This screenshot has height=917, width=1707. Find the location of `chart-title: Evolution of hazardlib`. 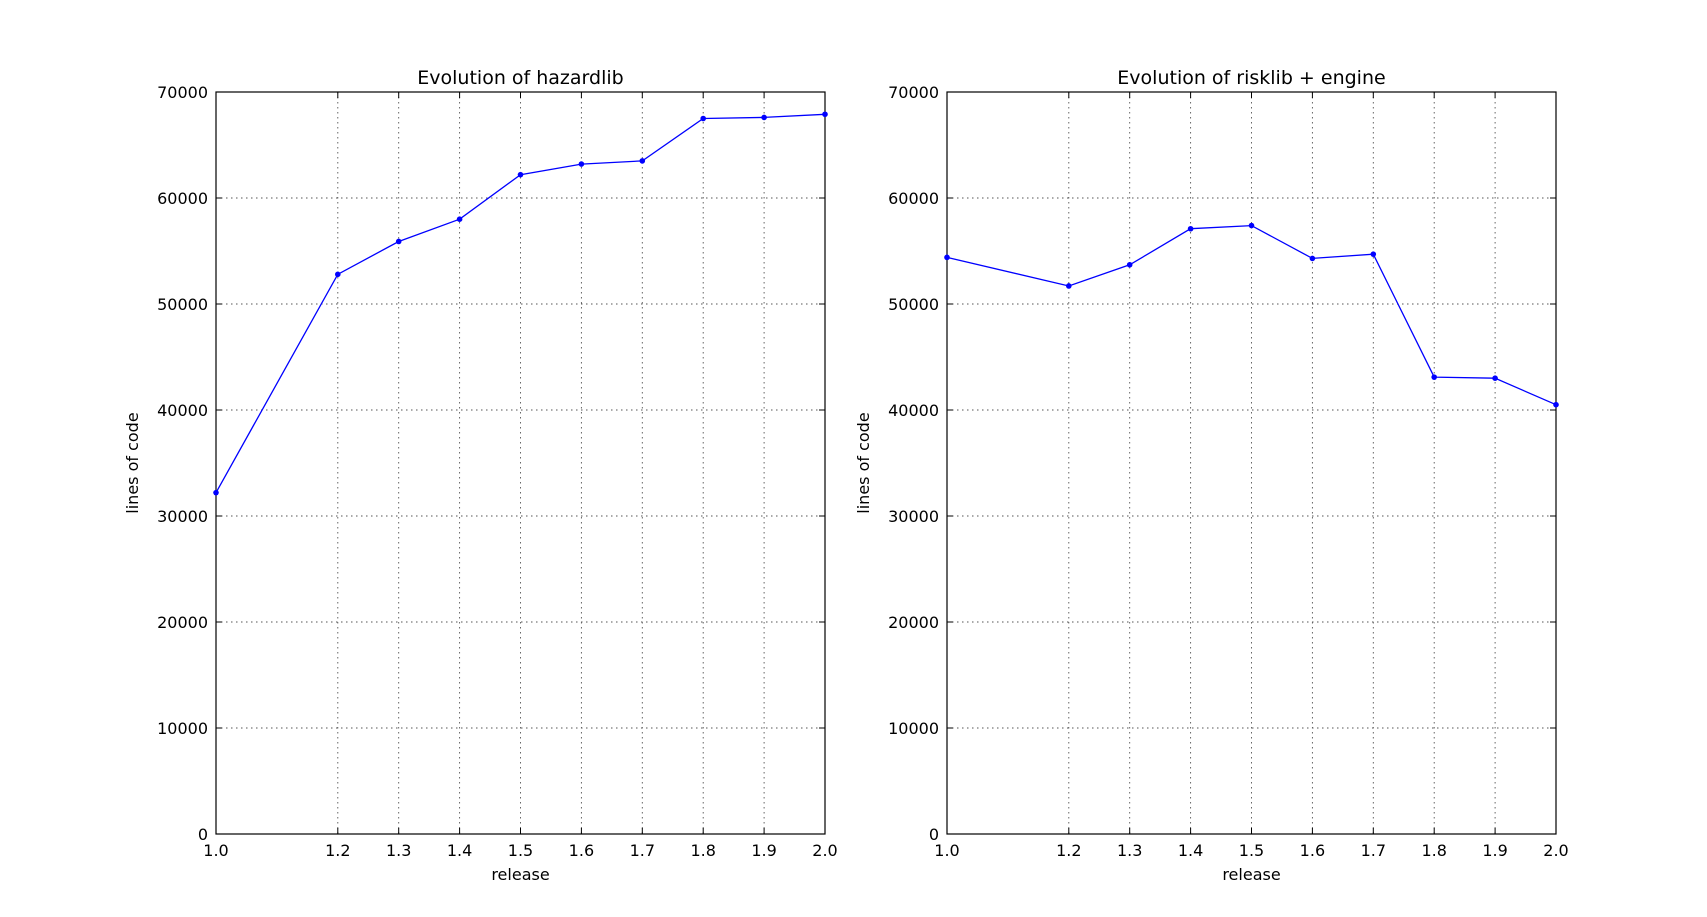

chart-title: Evolution of hazardlib is located at coordinates (520, 78).